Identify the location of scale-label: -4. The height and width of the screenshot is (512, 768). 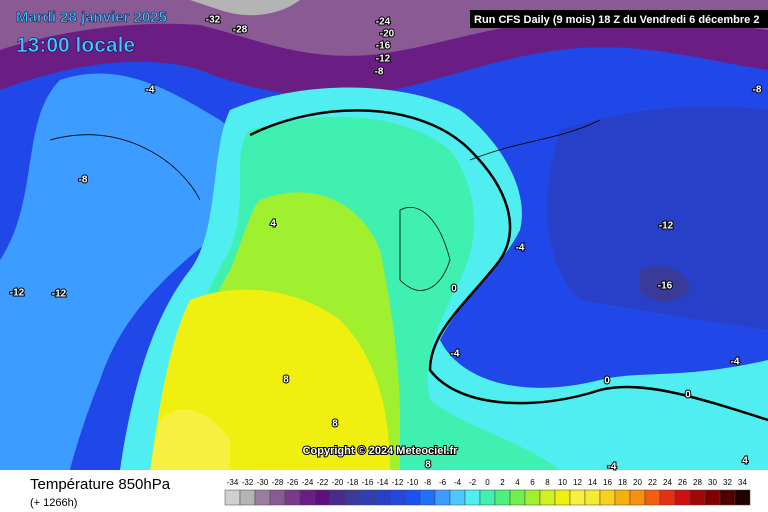
(458, 482).